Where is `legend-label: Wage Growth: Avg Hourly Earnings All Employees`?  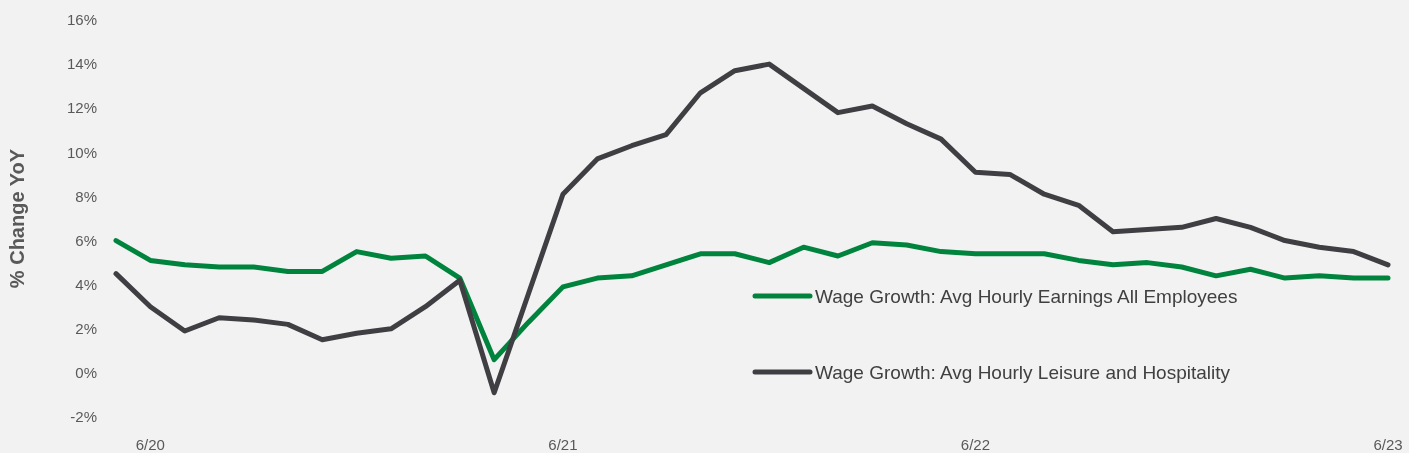
legend-label: Wage Growth: Avg Hourly Earnings All Employees is located at coordinates (1026, 296).